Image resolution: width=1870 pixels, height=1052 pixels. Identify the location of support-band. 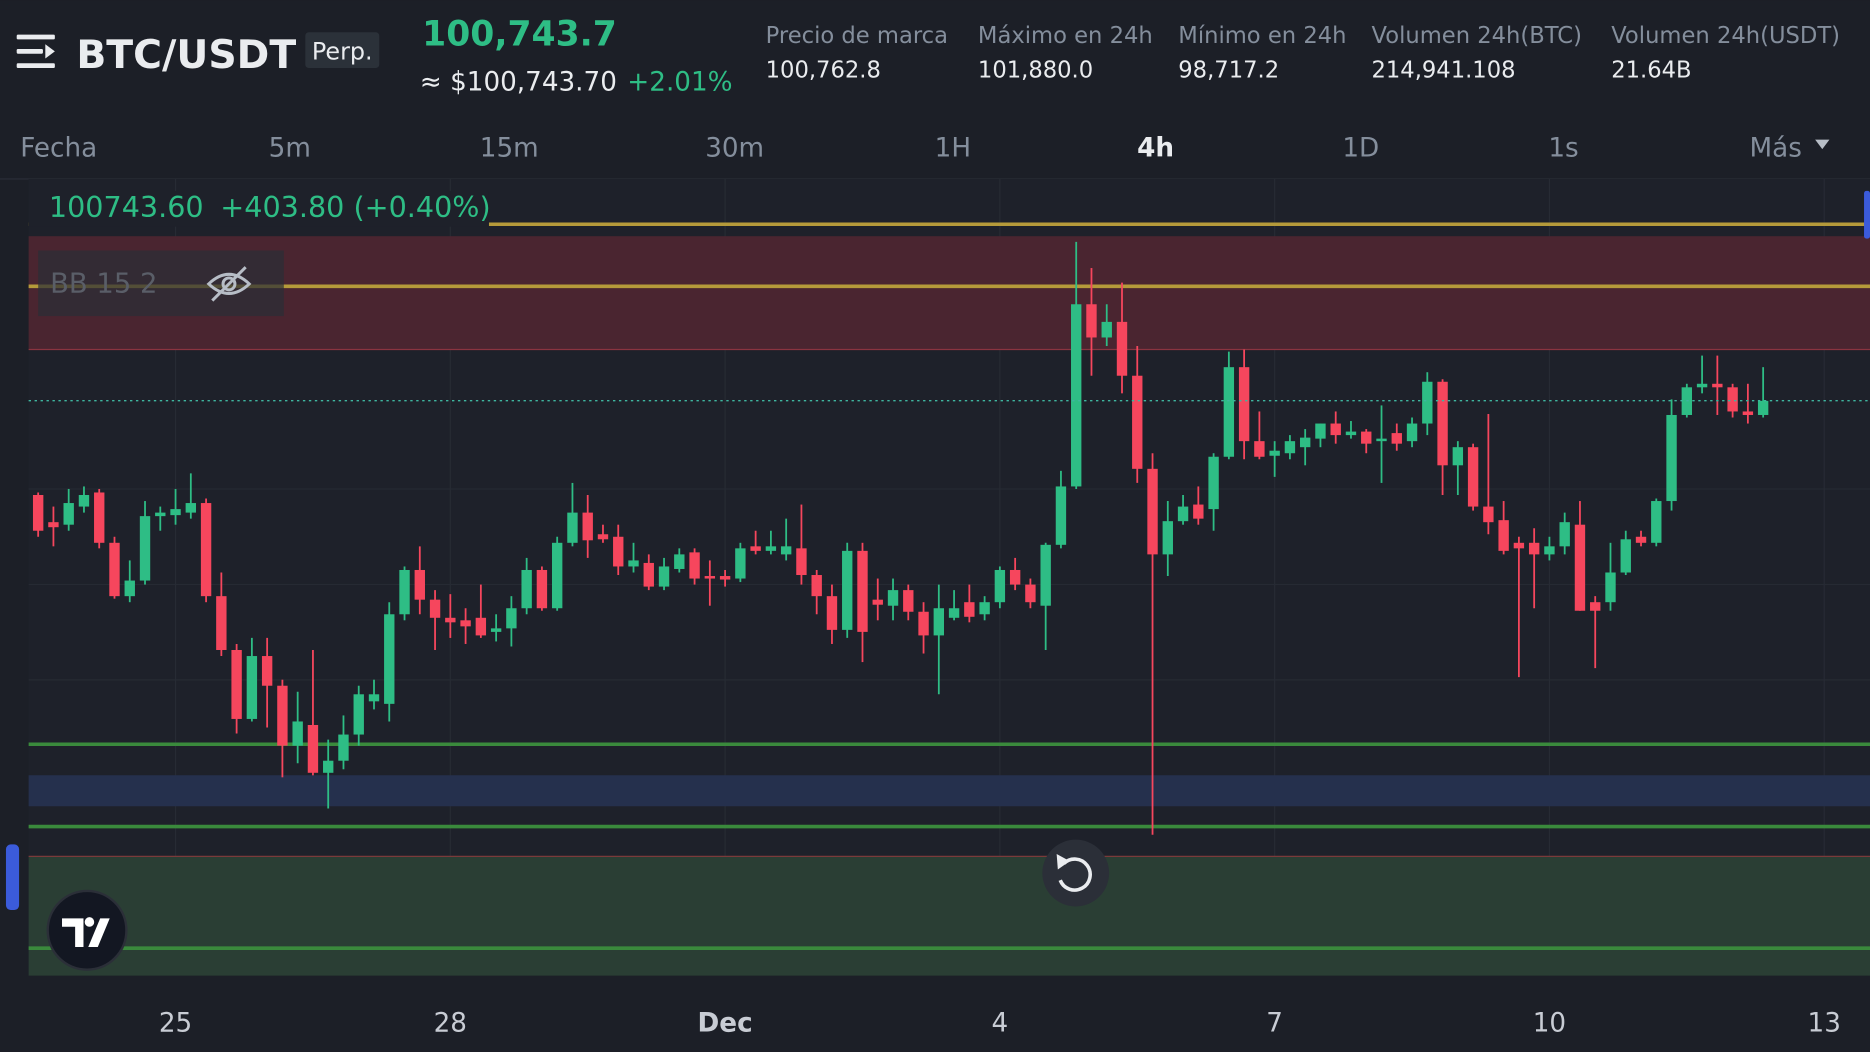
(949, 791).